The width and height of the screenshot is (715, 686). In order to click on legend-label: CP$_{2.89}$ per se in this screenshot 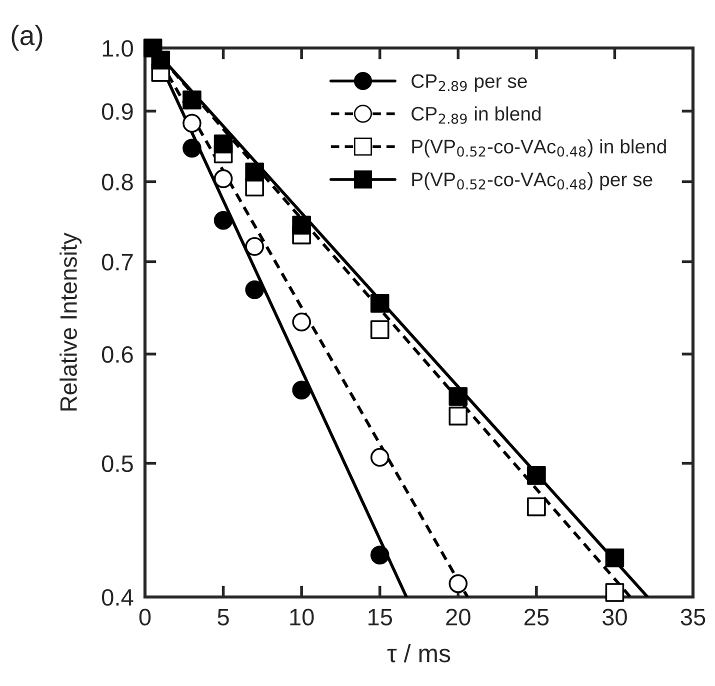, I will do `click(469, 83)`.